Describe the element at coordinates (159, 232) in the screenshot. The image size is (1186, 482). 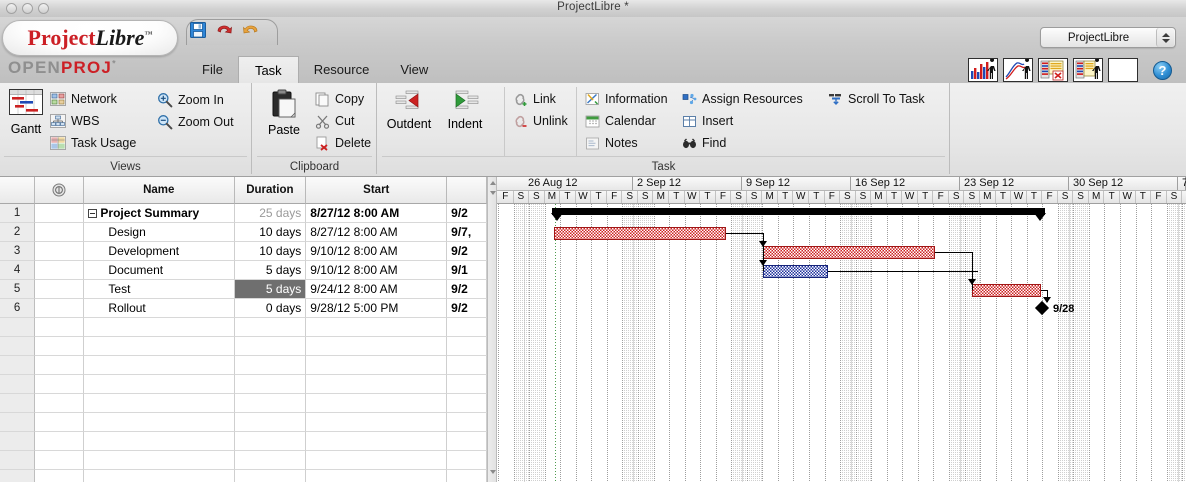
I see `cell-task-name: Design` at that location.